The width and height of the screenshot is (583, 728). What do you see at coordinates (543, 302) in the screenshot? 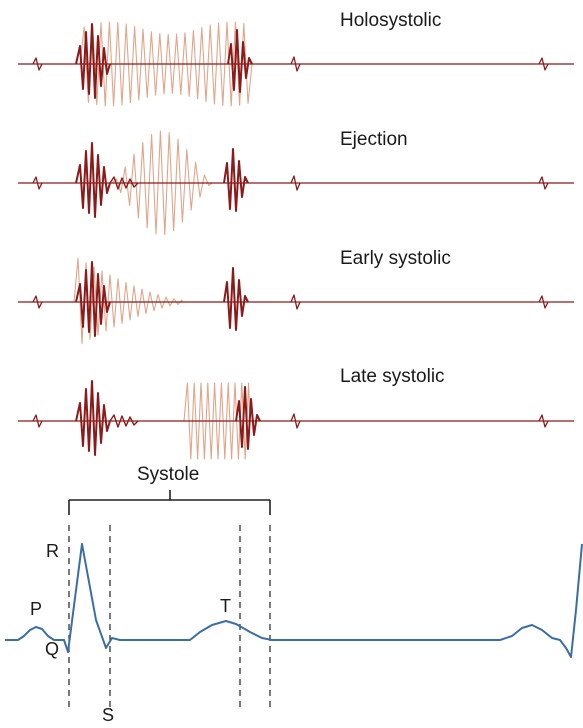
I see `early-systolic-atrial-blip-right` at bounding box center [543, 302].